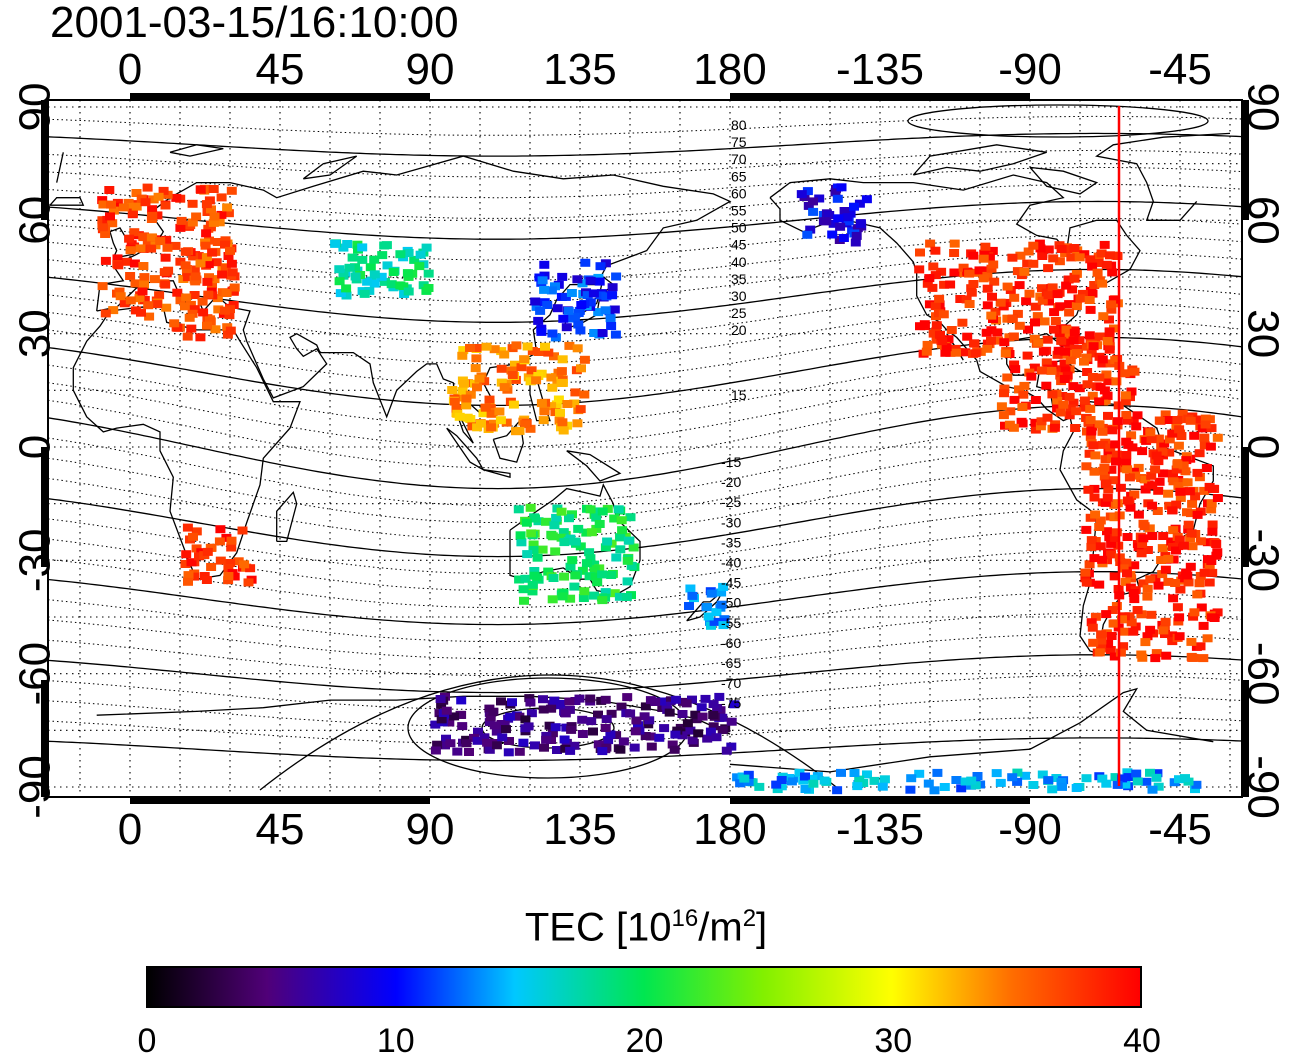  Describe the element at coordinates (1030, 829) in the screenshot. I see `longitude-tick-bottom: -90` at that location.